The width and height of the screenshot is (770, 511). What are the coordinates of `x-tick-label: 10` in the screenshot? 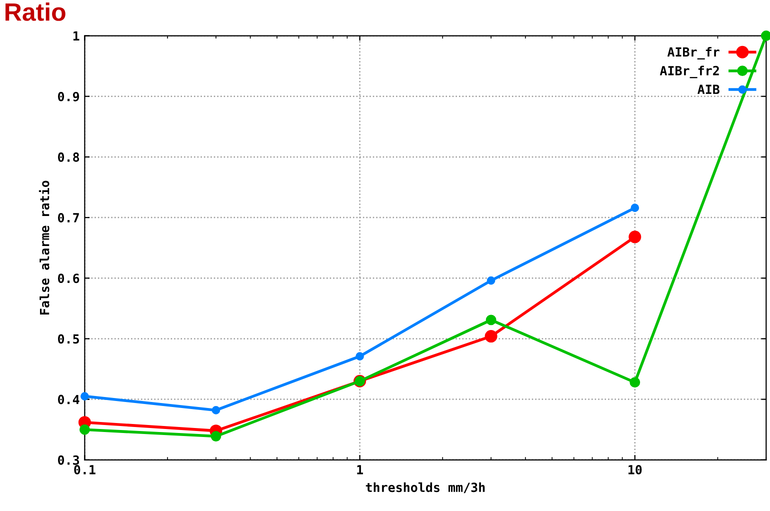 It's located at (635, 469).